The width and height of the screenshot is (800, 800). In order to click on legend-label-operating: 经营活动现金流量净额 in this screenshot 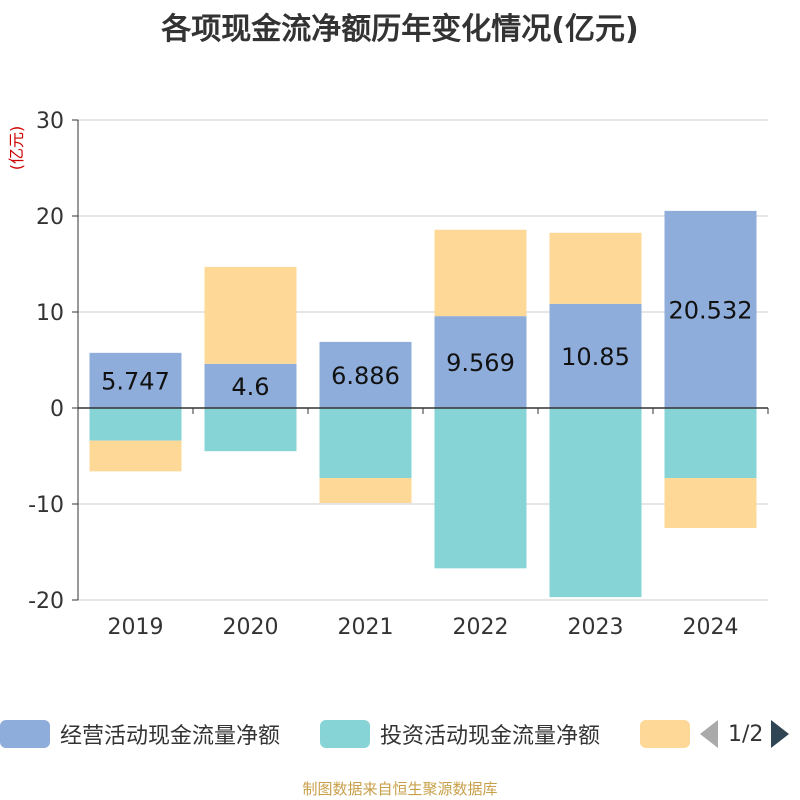, I will do `click(170, 736)`.